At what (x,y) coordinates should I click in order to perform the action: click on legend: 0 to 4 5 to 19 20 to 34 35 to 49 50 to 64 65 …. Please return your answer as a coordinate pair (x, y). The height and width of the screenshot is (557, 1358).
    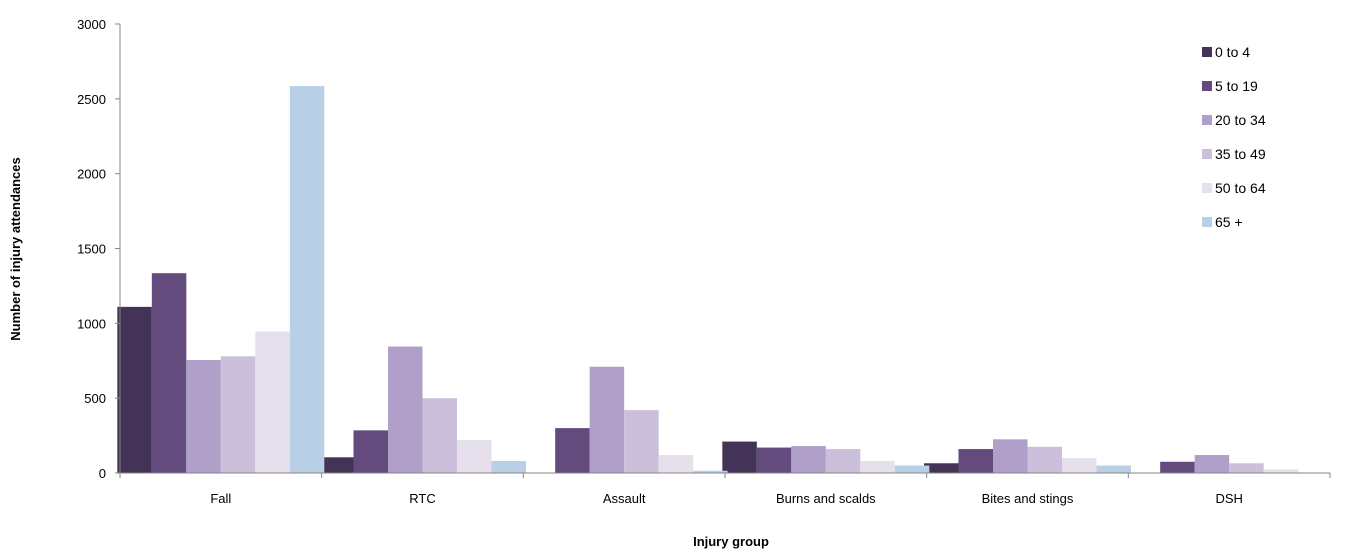
    Looking at the image, I should click on (1234, 137).